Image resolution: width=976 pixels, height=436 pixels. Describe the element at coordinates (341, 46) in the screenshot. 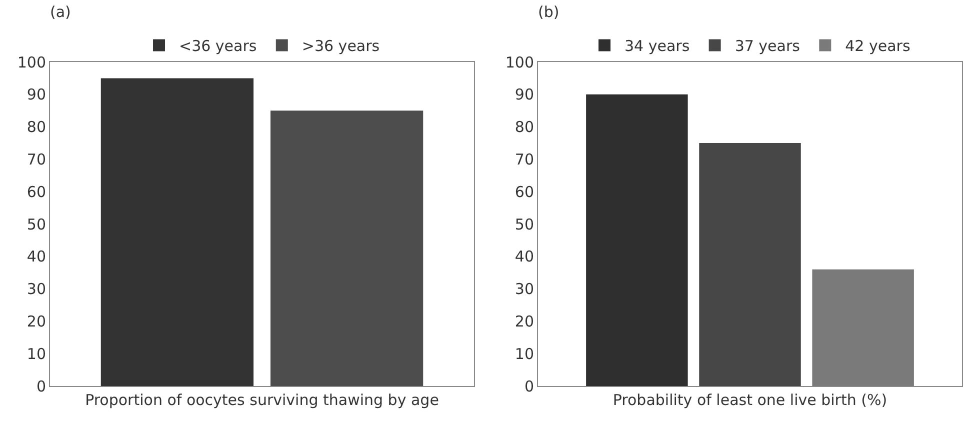

I see `legend-label: >36 years` at that location.